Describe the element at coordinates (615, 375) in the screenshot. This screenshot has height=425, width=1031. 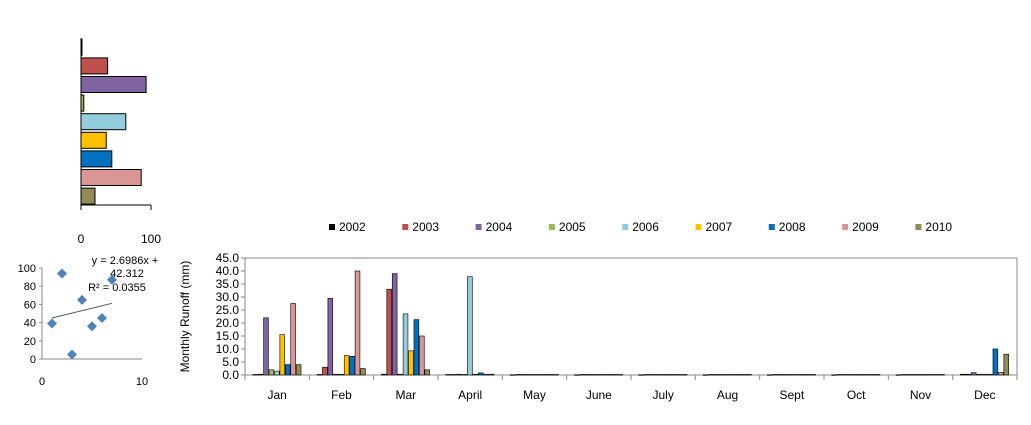
I see `bar-2009-June` at that location.